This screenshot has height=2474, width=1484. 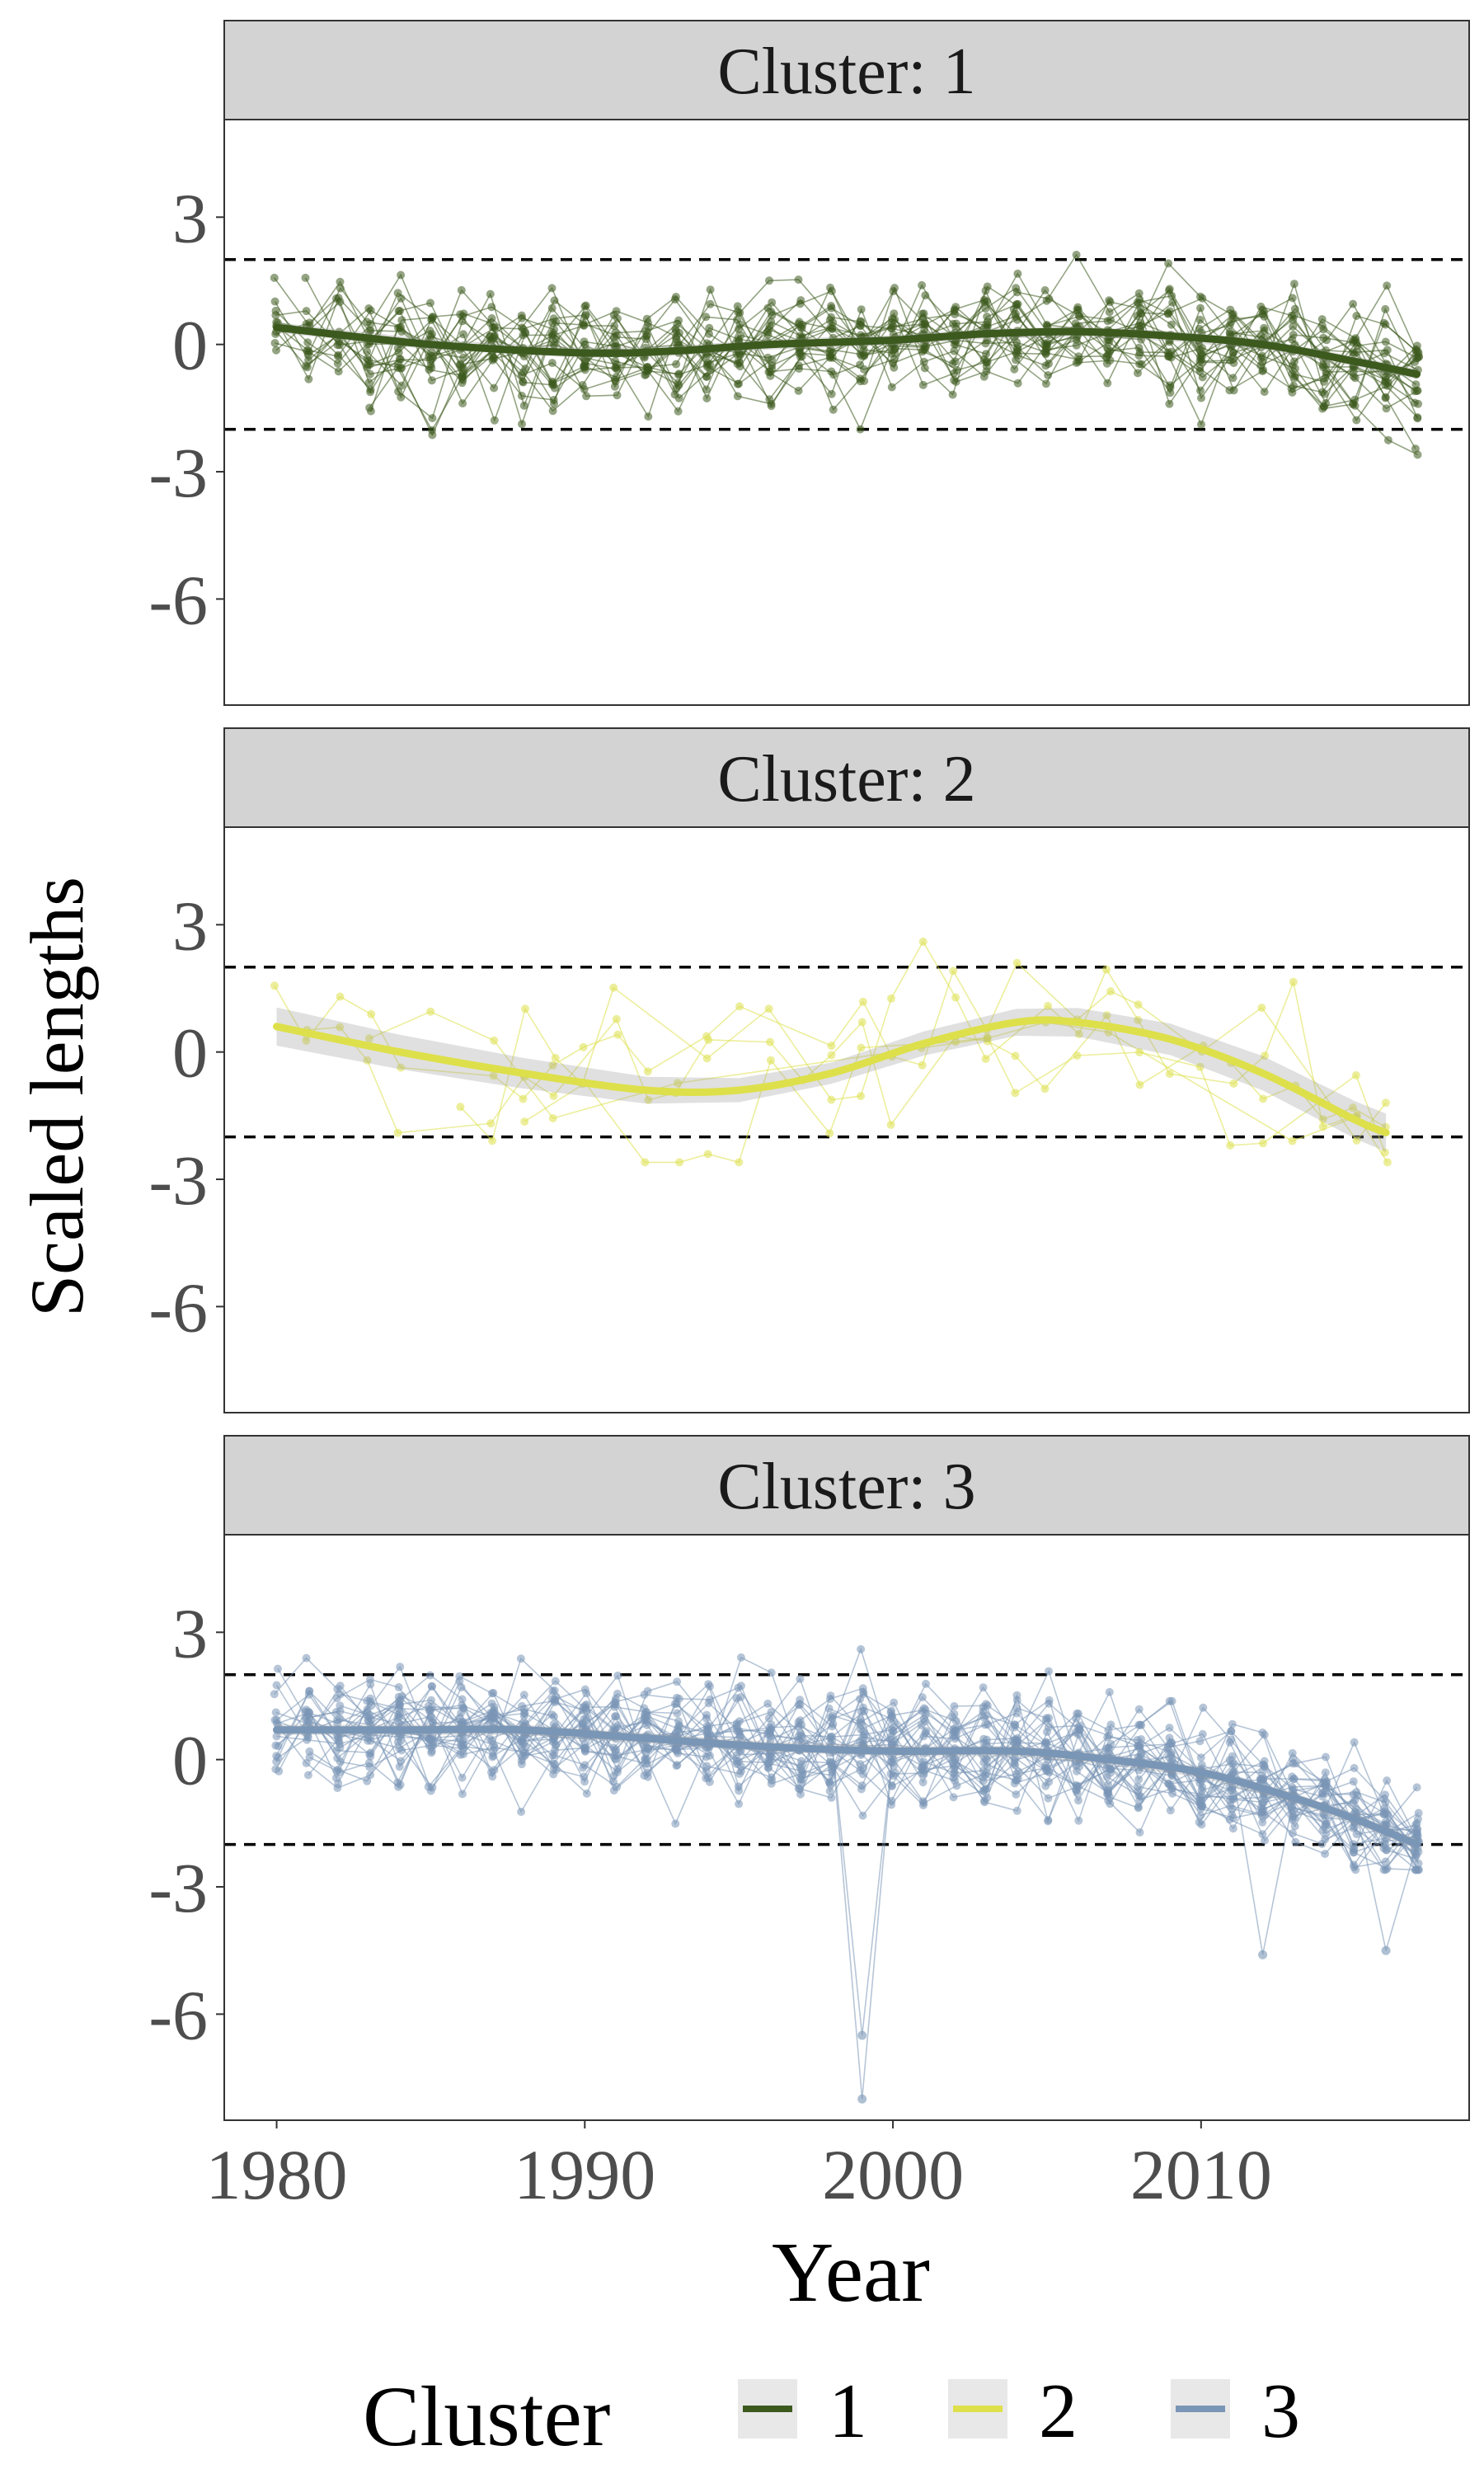 What do you see at coordinates (846, 71) in the screenshot?
I see `panel-title: Cluster: 1` at bounding box center [846, 71].